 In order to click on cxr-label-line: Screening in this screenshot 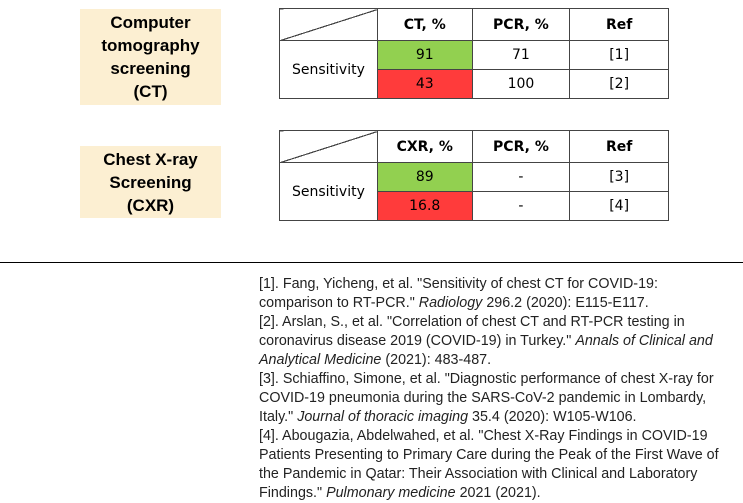, I will do `click(150, 182)`.